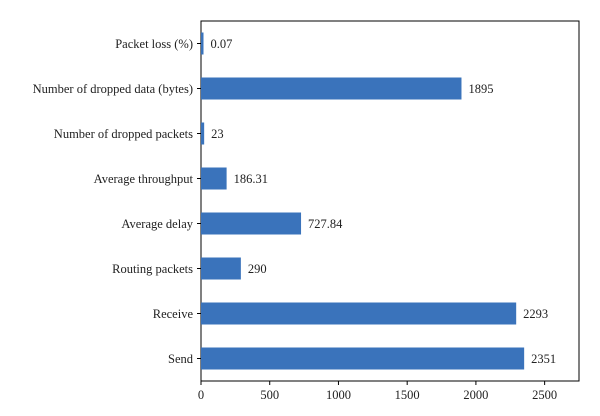  Describe the element at coordinates (152, 269) in the screenshot. I see `category-label: Routing packets` at that location.